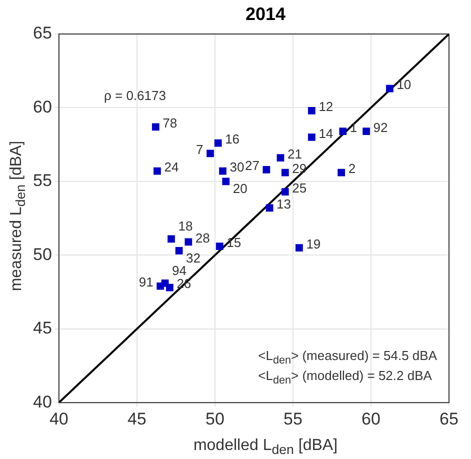 The image size is (471, 459). What do you see at coordinates (146, 282) in the screenshot?
I see `annotation: 91` at bounding box center [146, 282].